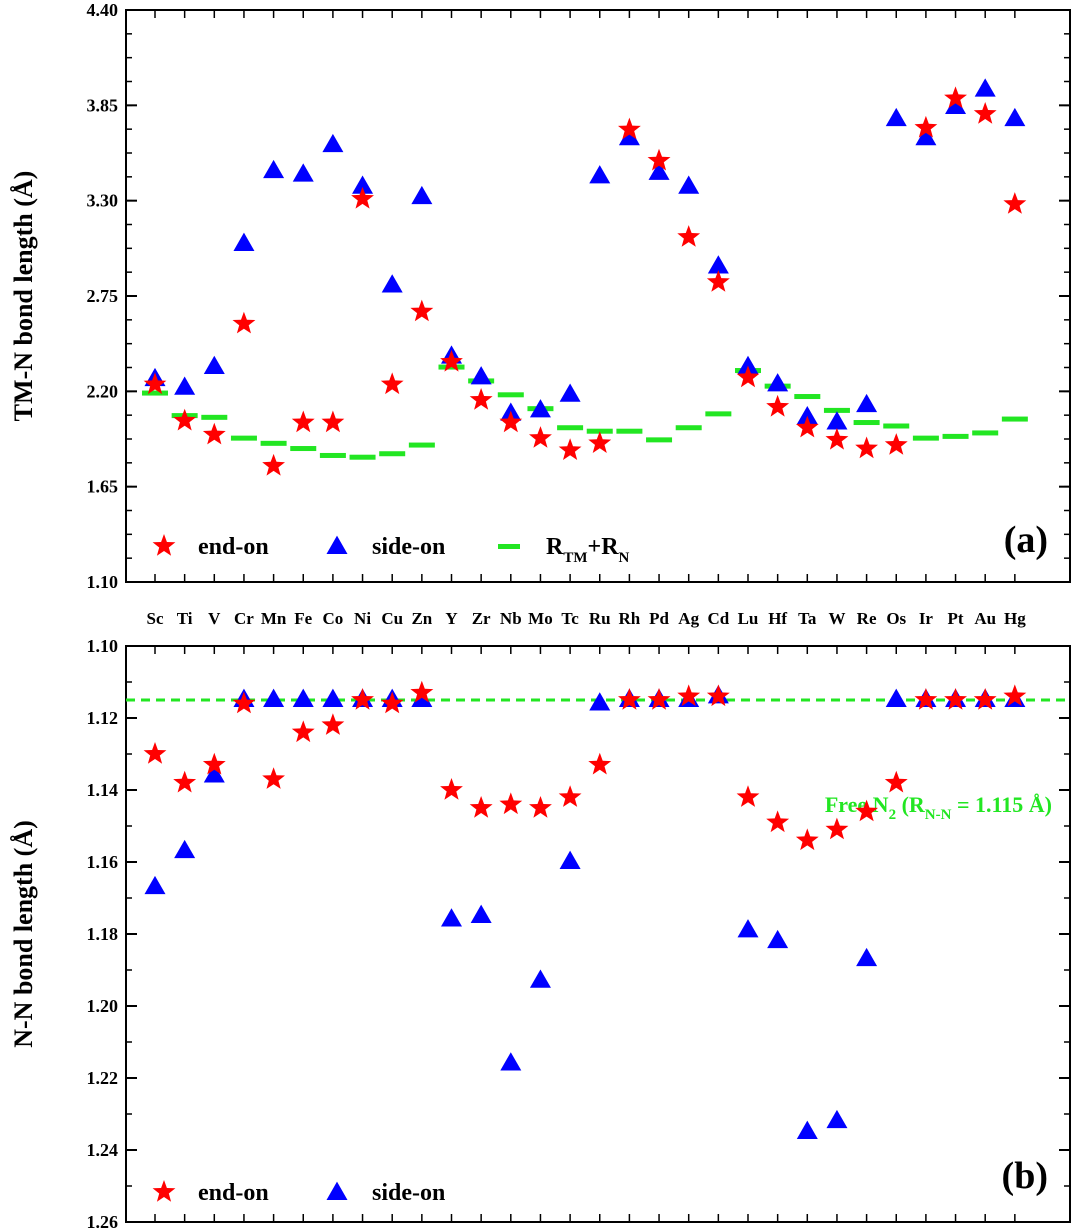 The width and height of the screenshot is (1080, 1229). I want to click on legend-b-end-on-marker, so click(164, 1191).